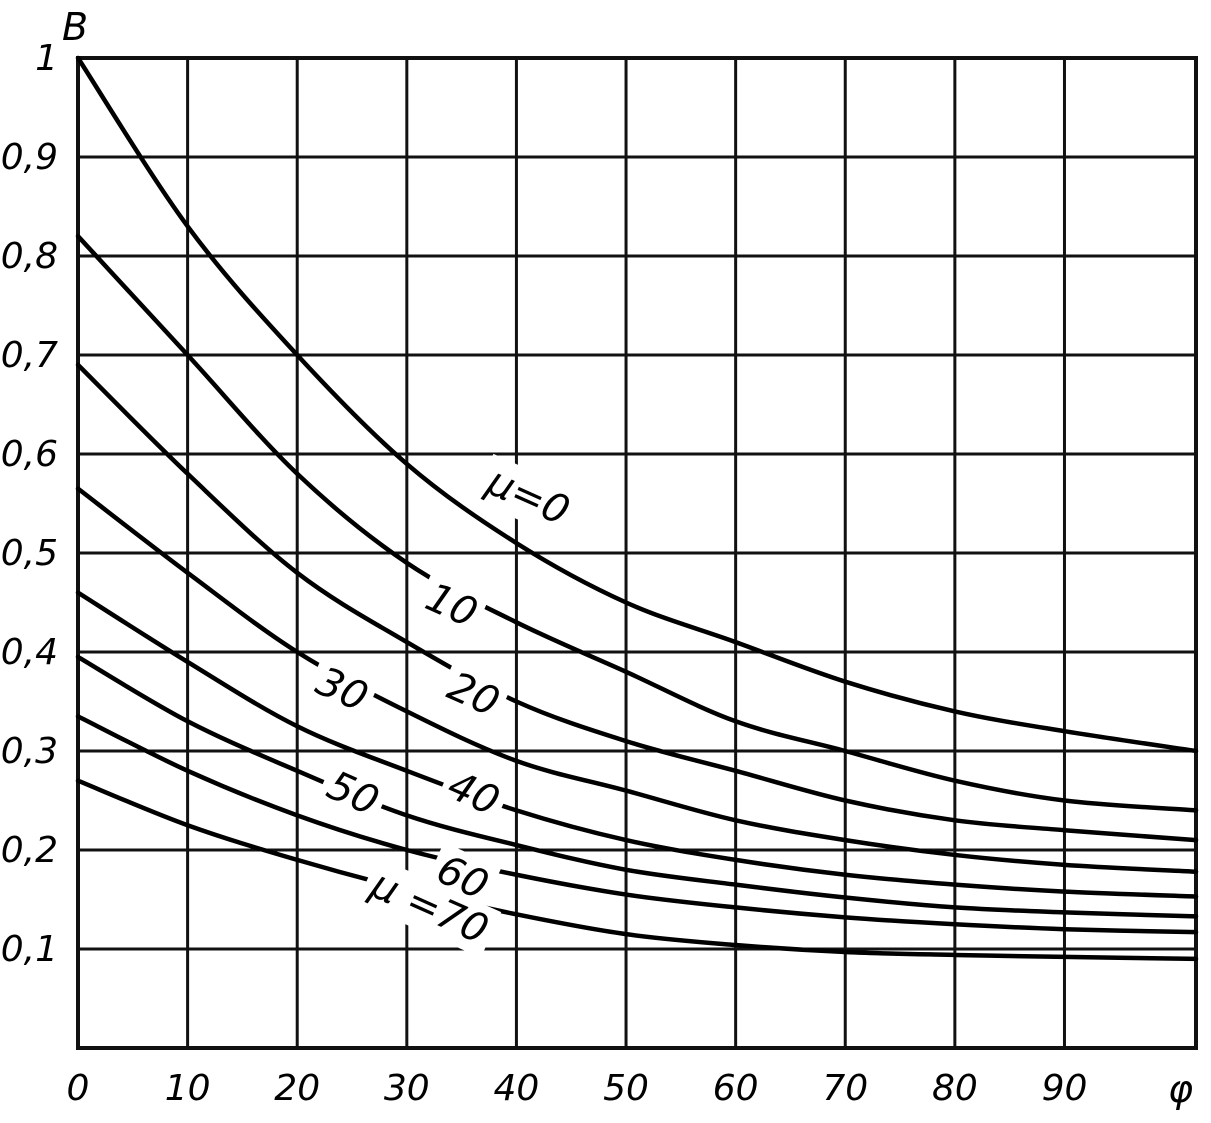 The height and width of the screenshot is (1123, 1211). I want to click on x-tick-label: 30, so click(407, 1088).